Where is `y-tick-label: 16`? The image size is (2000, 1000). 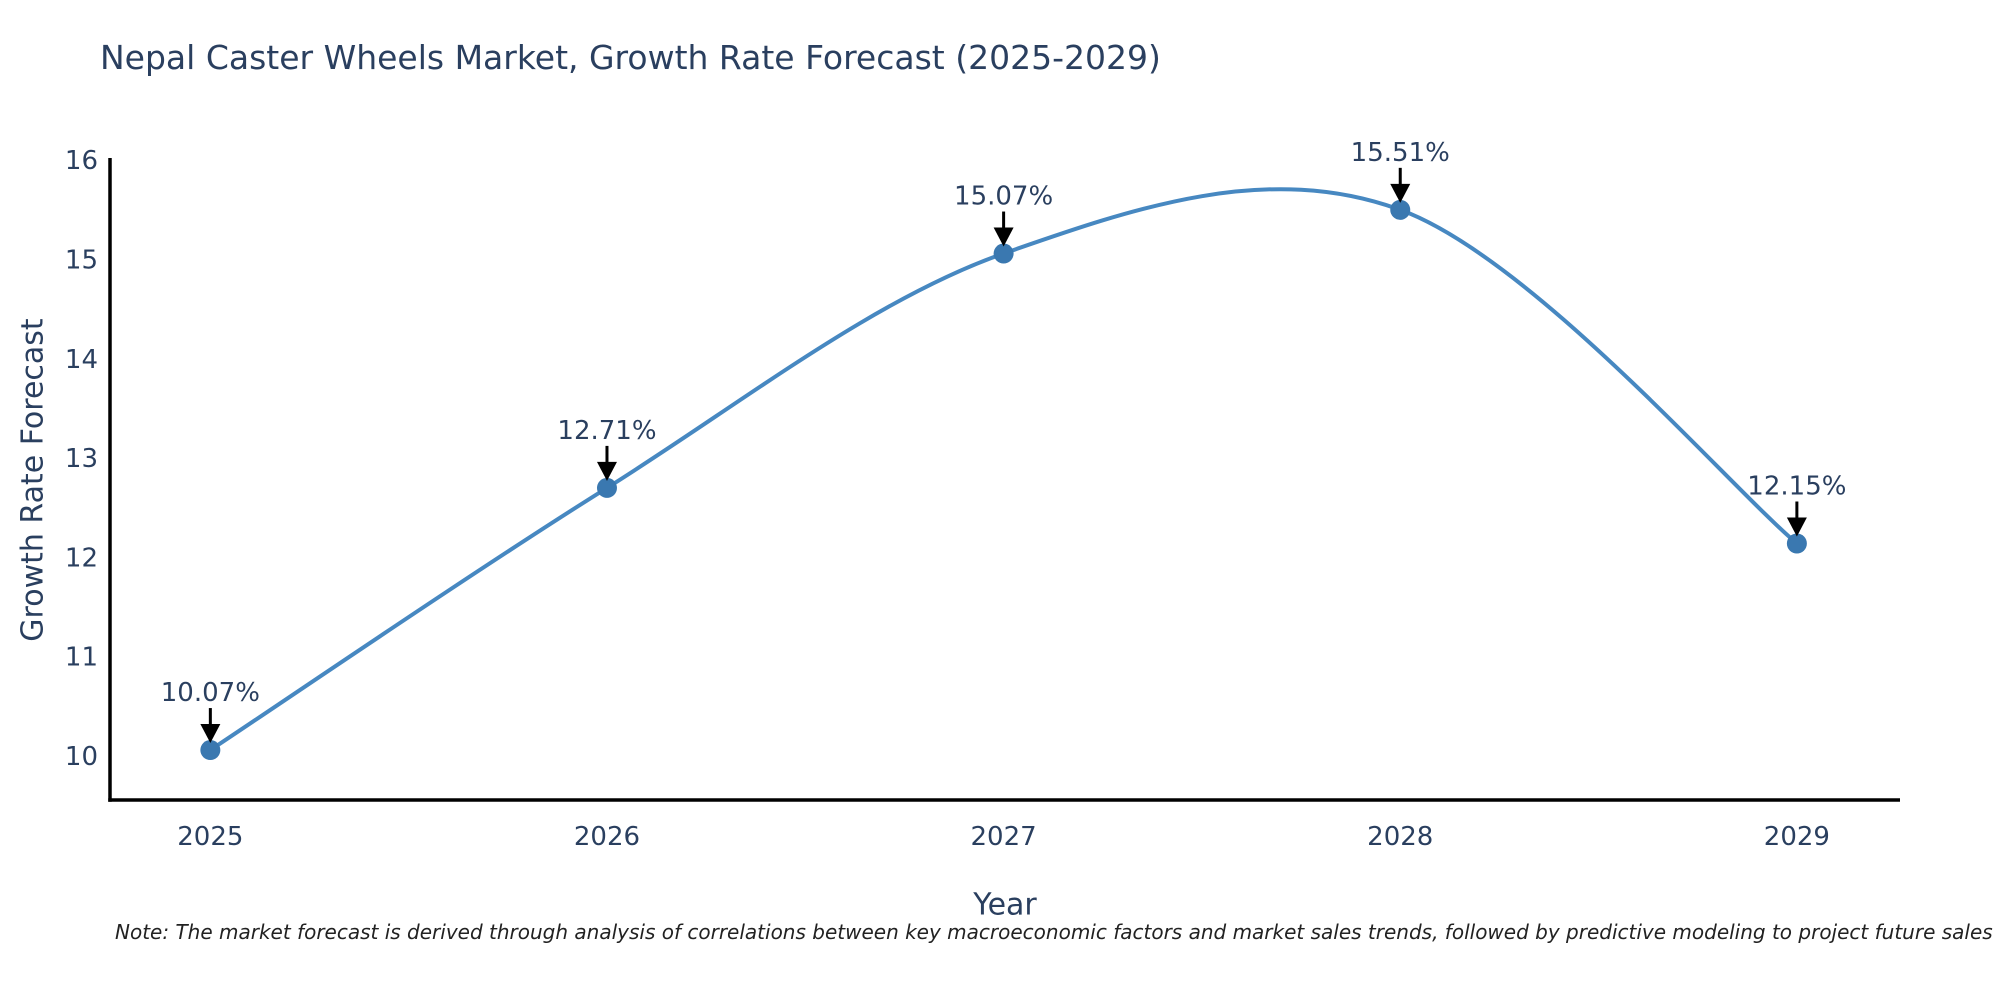
y-tick-label: 16 is located at coordinates (81, 161).